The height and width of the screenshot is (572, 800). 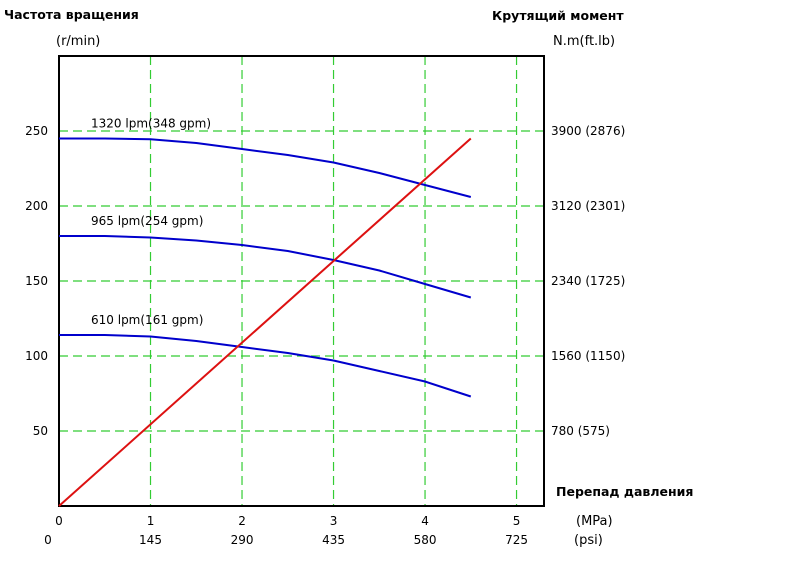 What do you see at coordinates (334, 521) in the screenshot?
I see `x-tick-mpa-3: 3` at bounding box center [334, 521].